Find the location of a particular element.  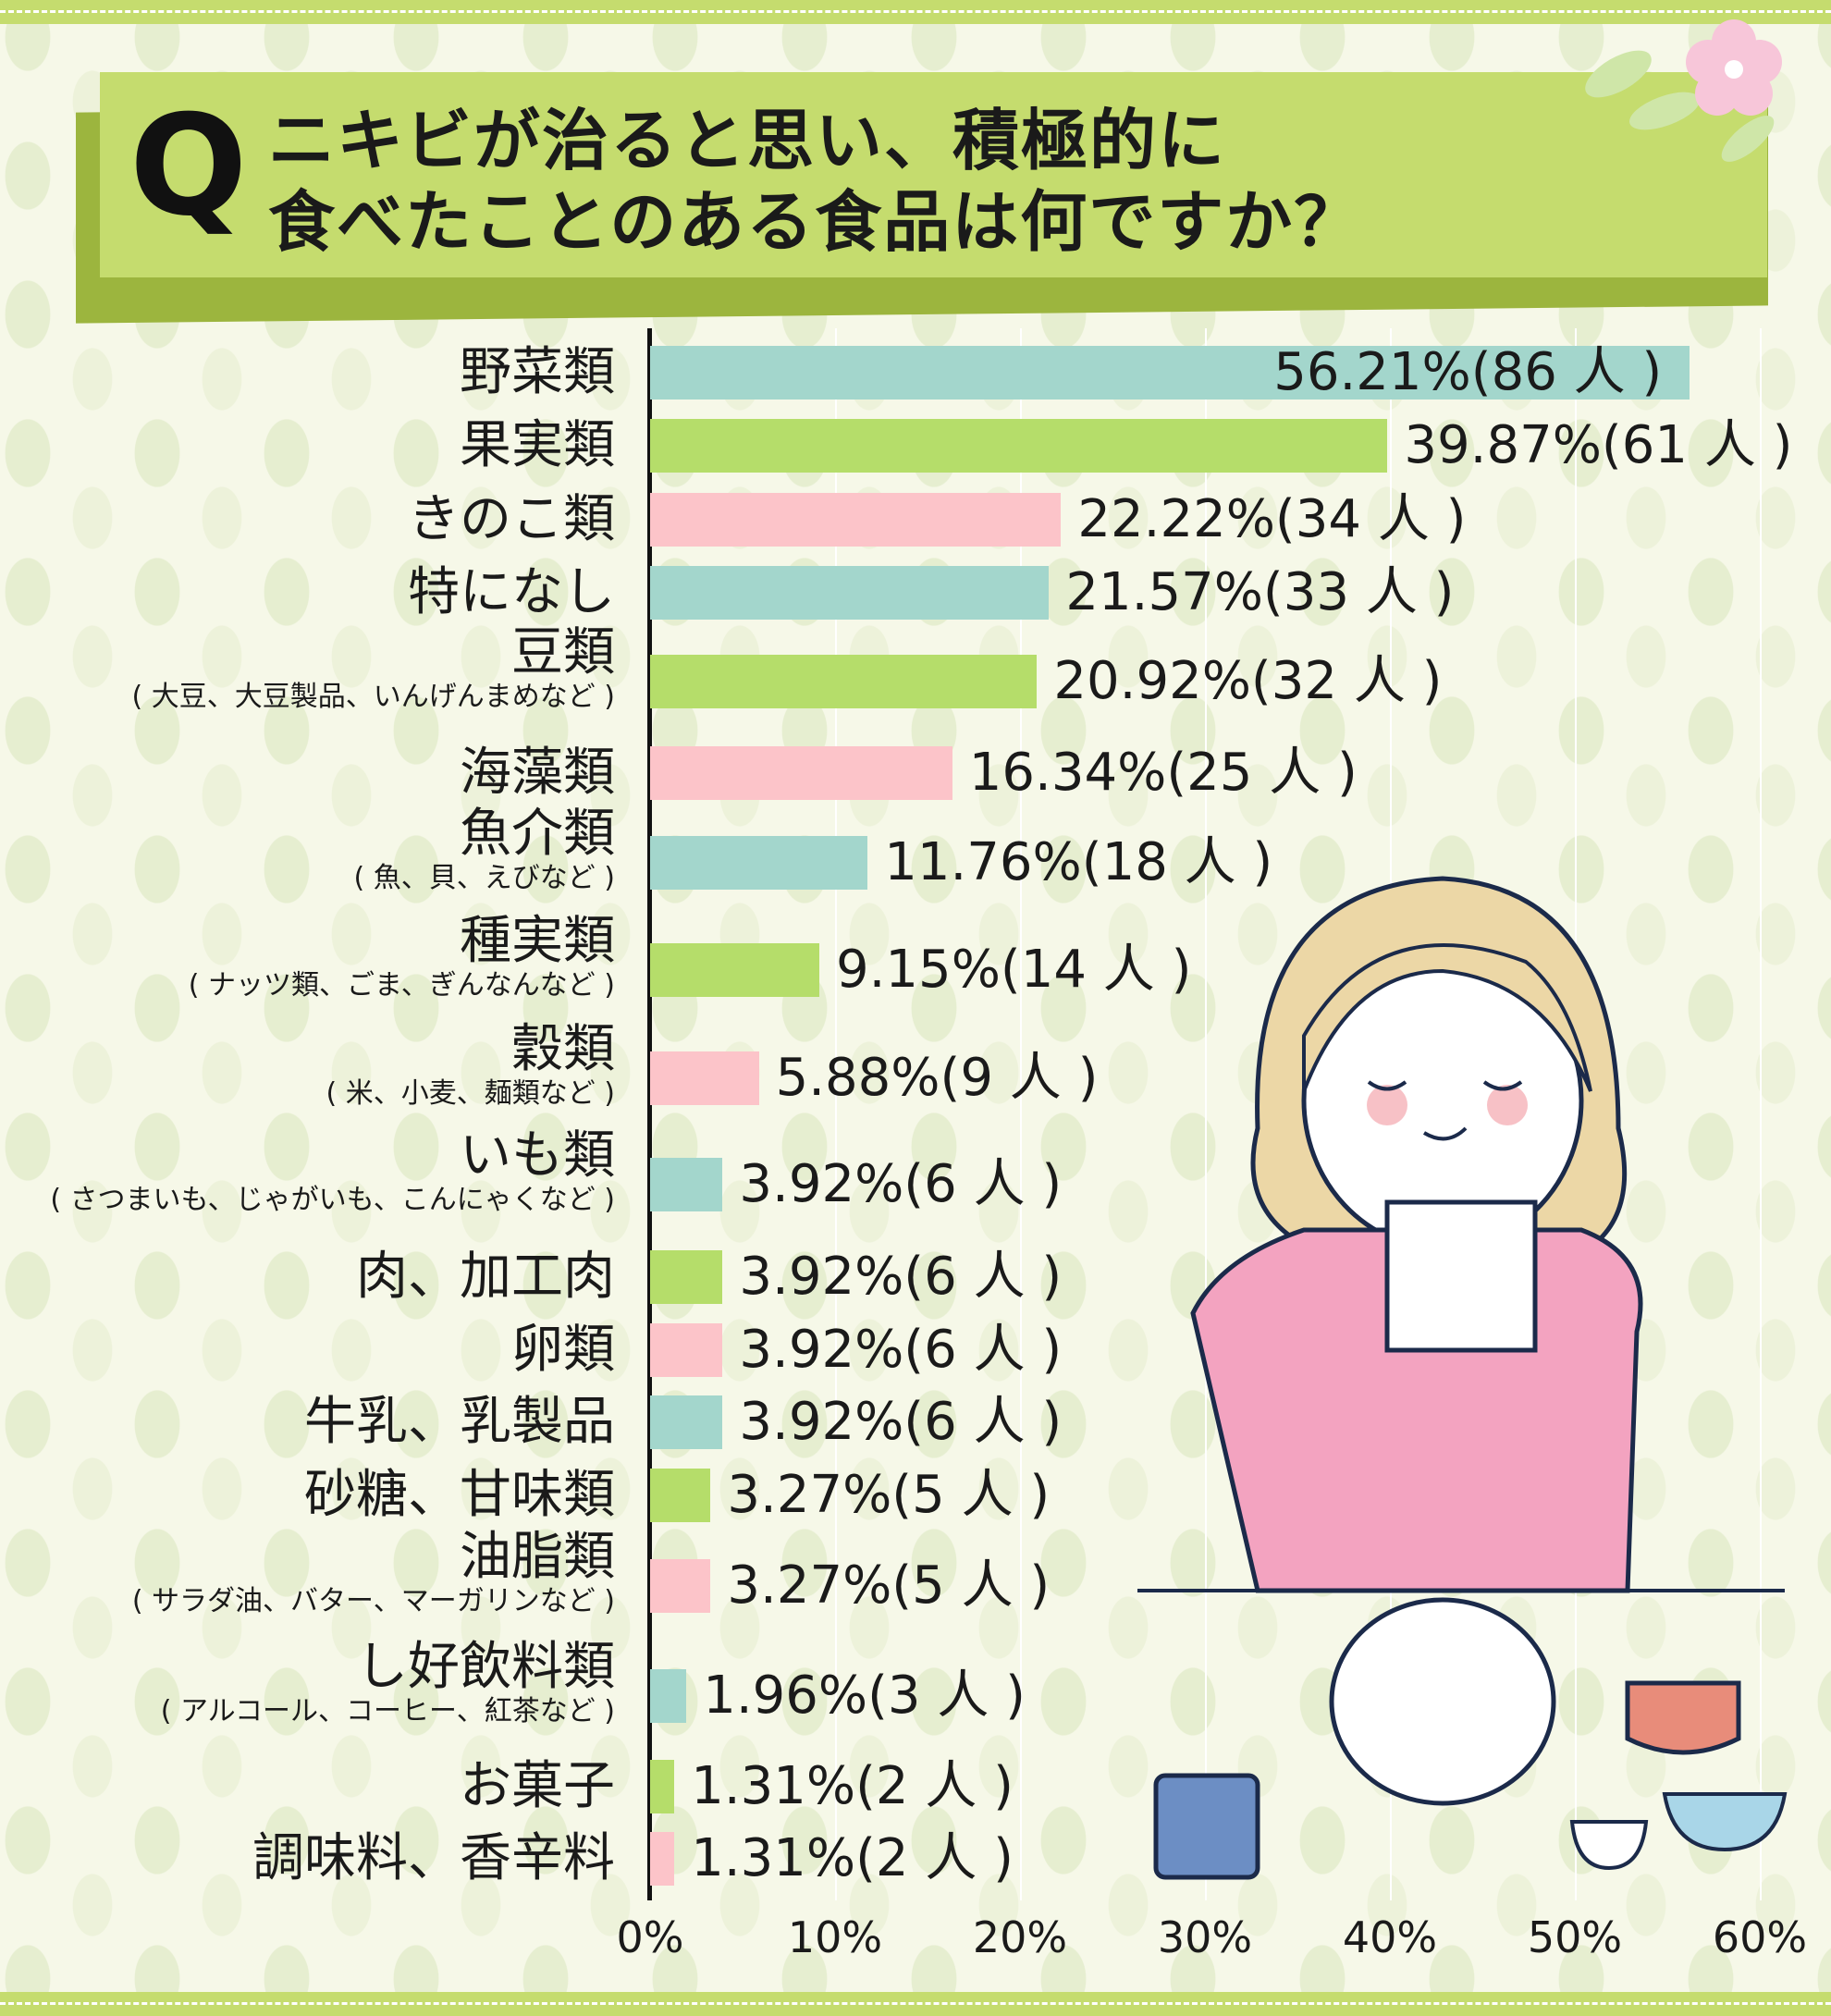

category-label: し好飲料類( アルコール、コーヒー、紅茶など ) is located at coordinates (388, 1683).